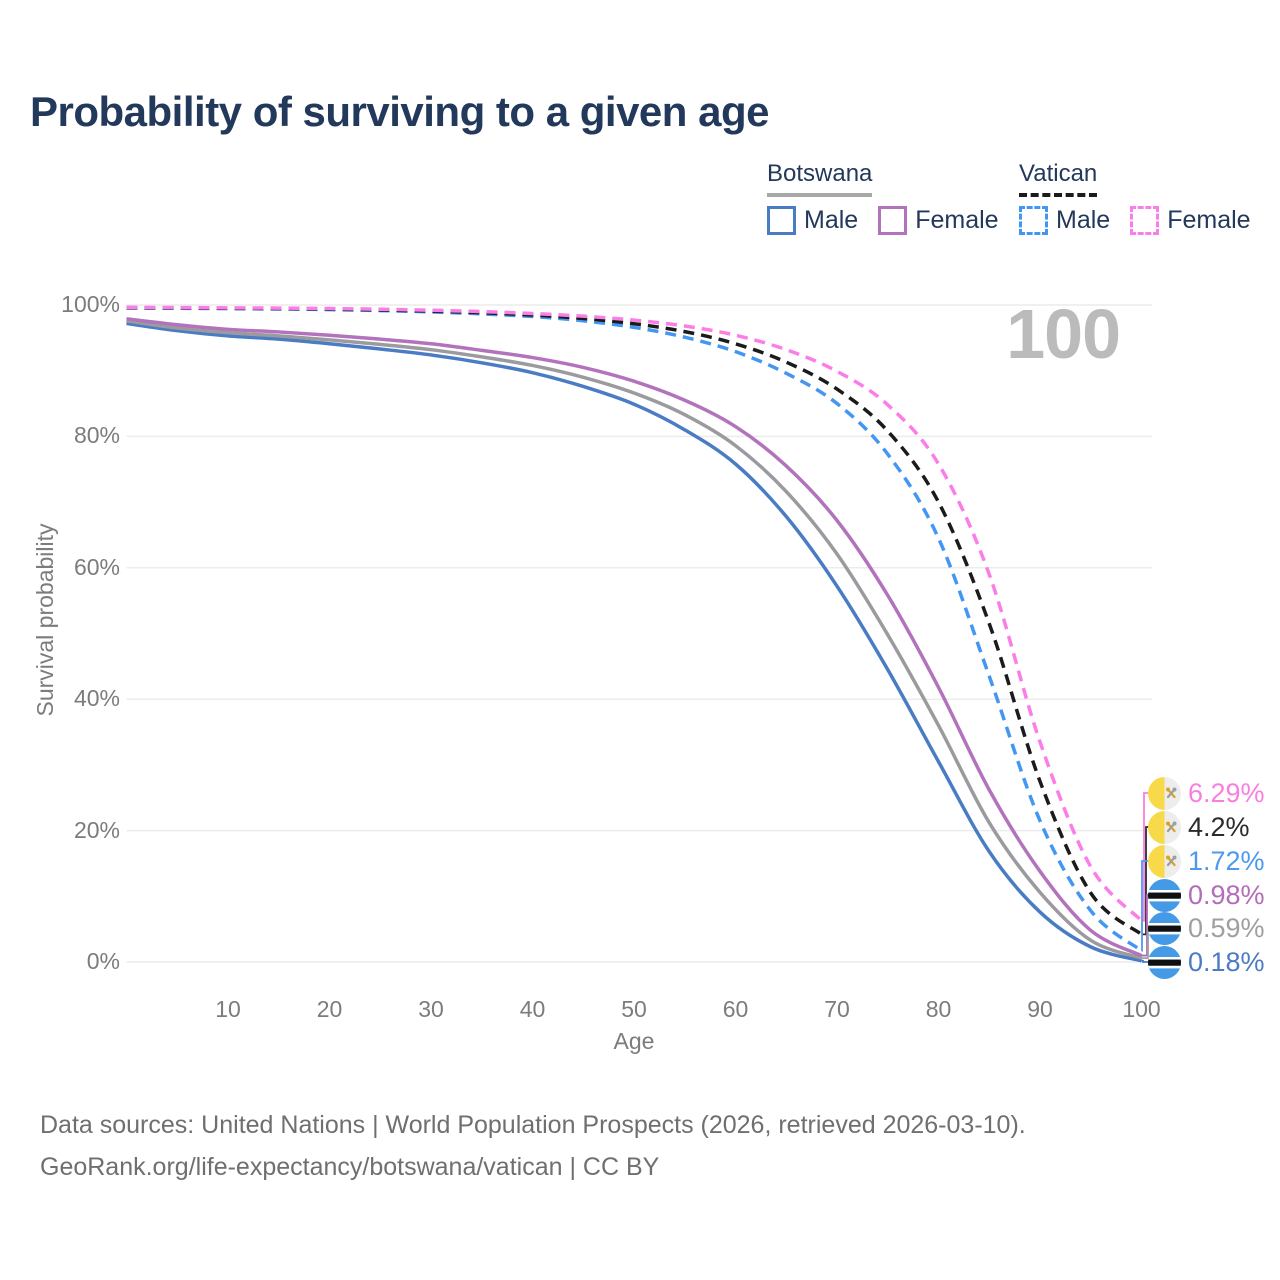 The height and width of the screenshot is (1280, 1280). What do you see at coordinates (1226, 961) in the screenshot?
I see `end-value-label: 0.18%` at bounding box center [1226, 961].